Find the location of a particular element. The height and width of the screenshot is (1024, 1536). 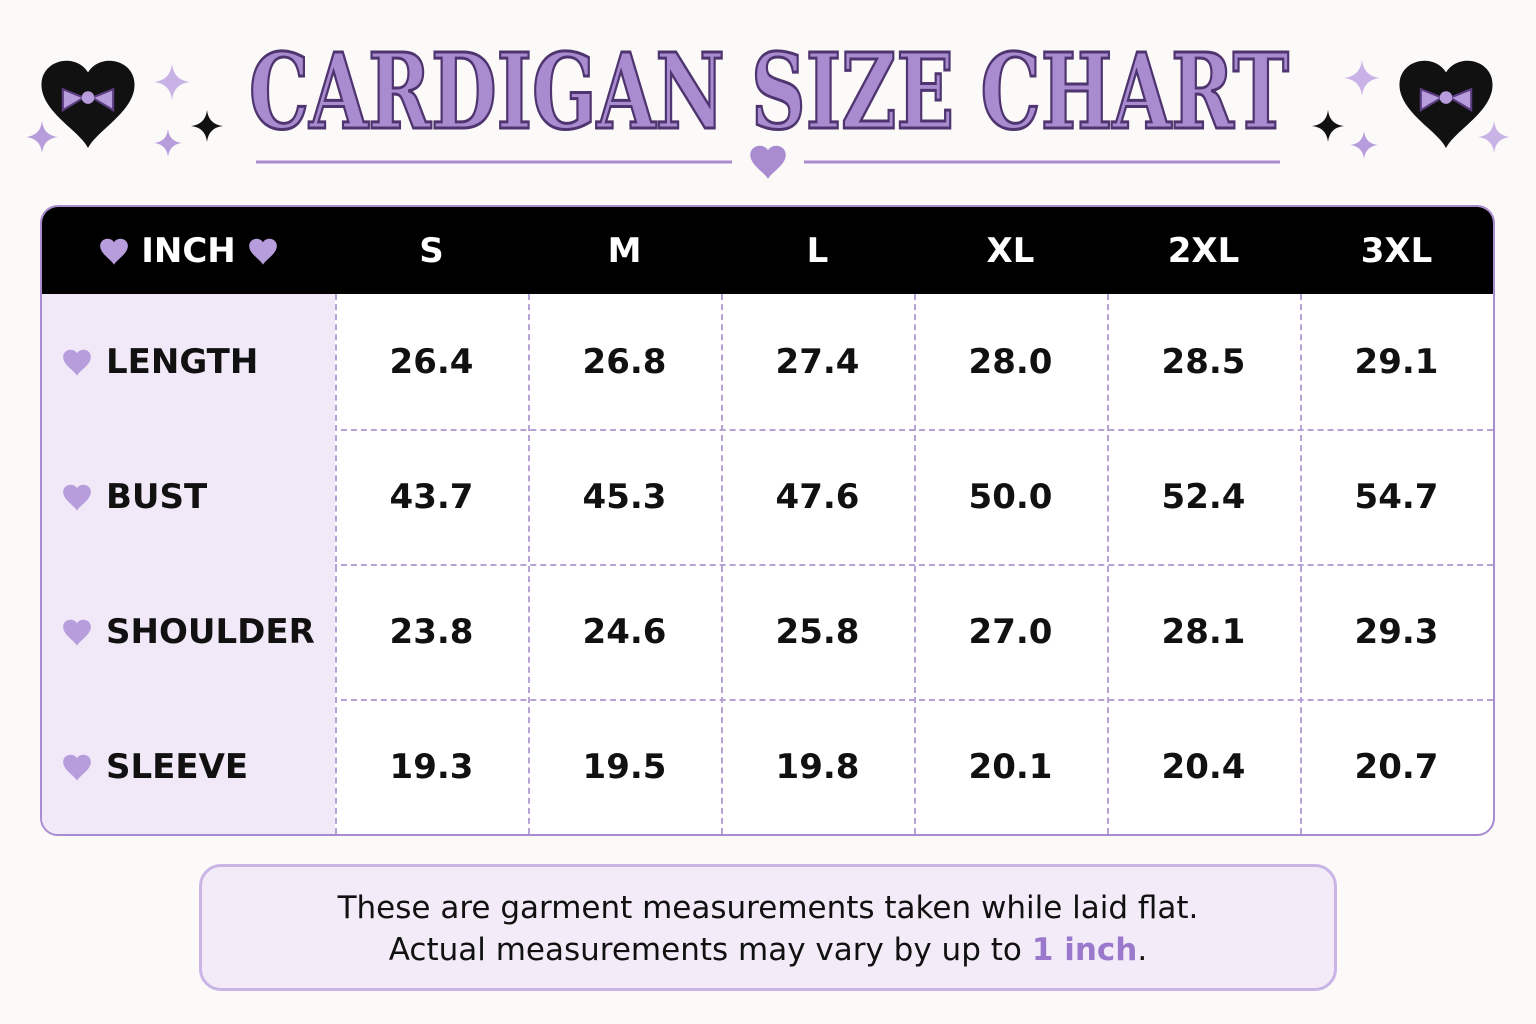

unit-label: INCH is located at coordinates (188, 250).